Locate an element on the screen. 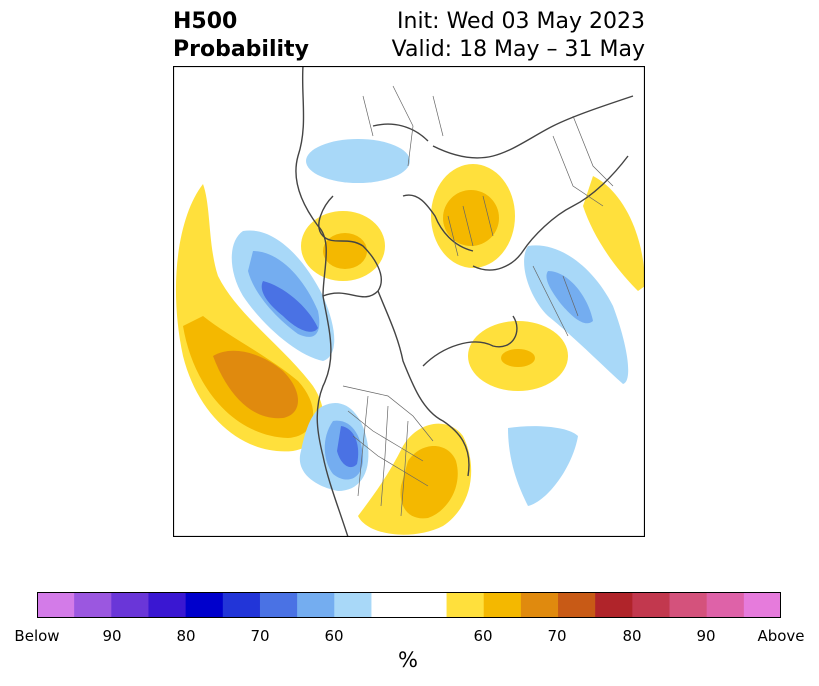 This screenshot has height=686, width=819. below-anomaly-scandinavia is located at coordinates (576, 314).